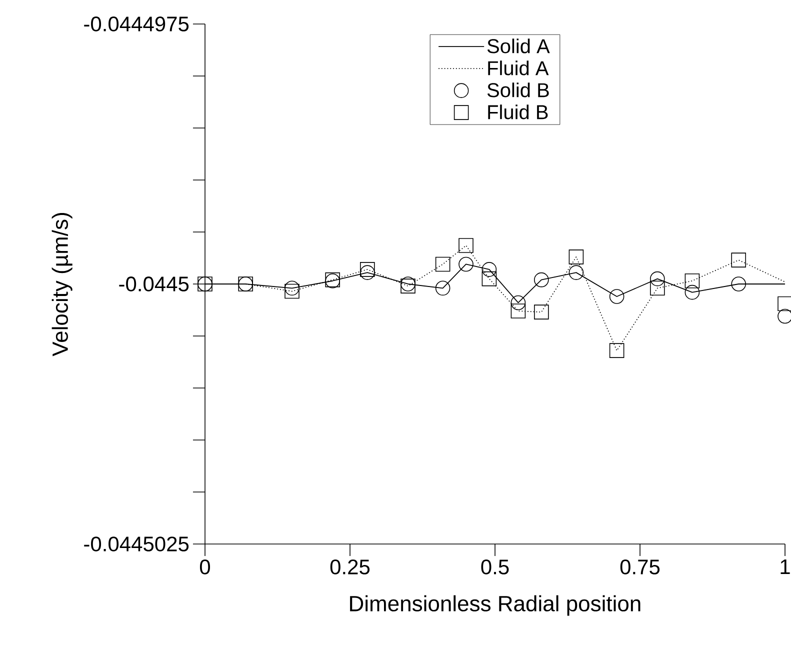 This screenshot has height=650, width=791. Describe the element at coordinates (136, 544) in the screenshot. I see `y-tick-label: -0.0445025` at that location.